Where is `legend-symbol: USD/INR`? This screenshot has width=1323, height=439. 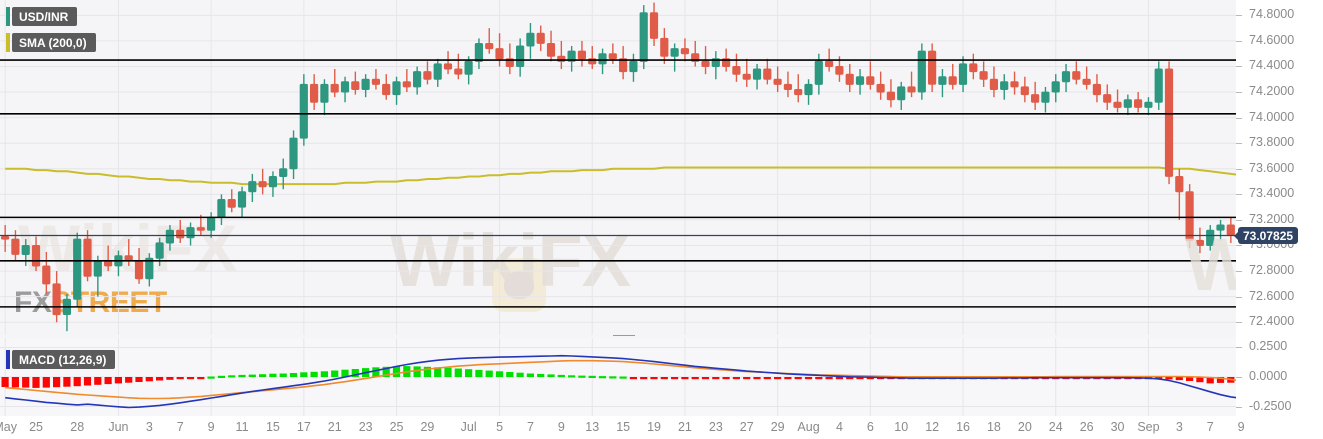
legend-symbol: USD/INR is located at coordinates (42, 16).